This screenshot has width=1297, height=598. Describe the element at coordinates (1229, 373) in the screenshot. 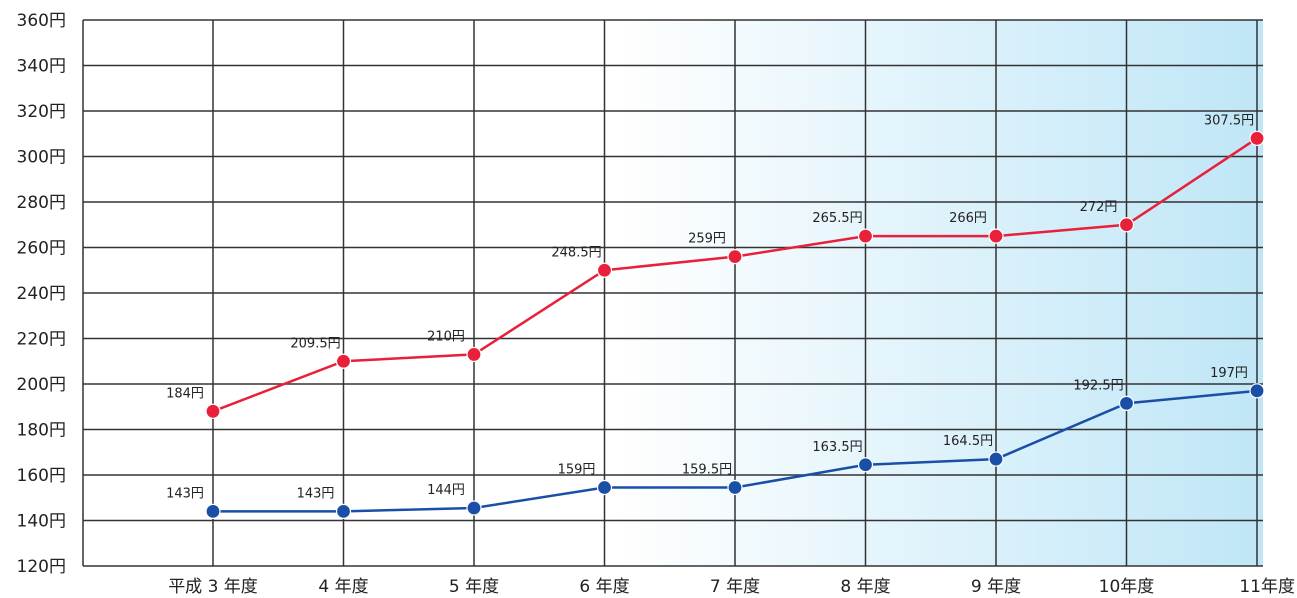

I see `data-label: 197円` at that location.